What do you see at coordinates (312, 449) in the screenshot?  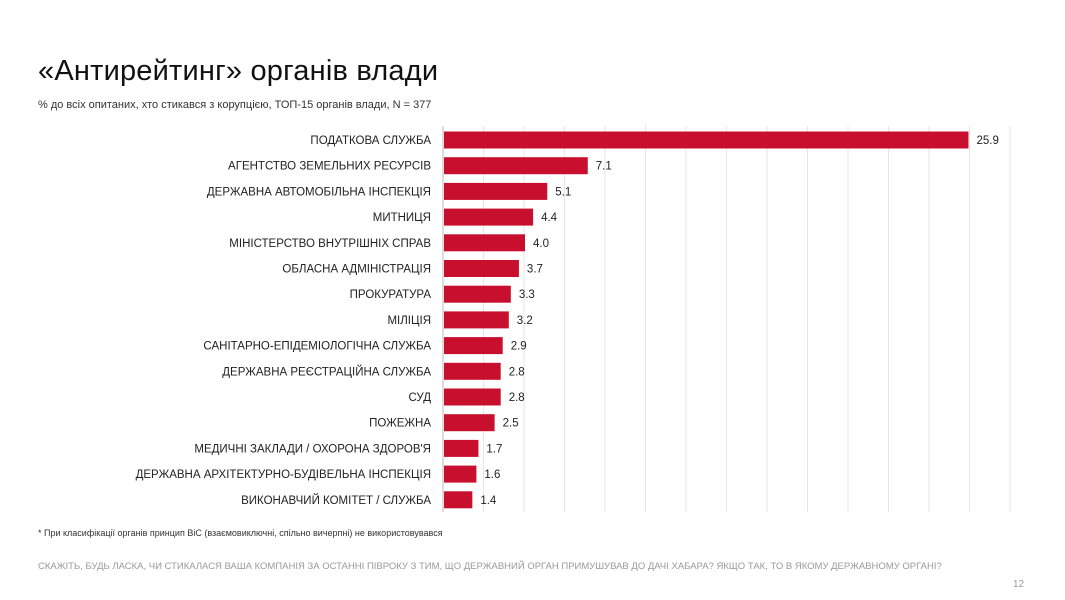 I see `category-label: МЕДИЧНІ ЗАКЛАДИ / ОХОРОНА ЗДОРОВ'Я` at bounding box center [312, 449].